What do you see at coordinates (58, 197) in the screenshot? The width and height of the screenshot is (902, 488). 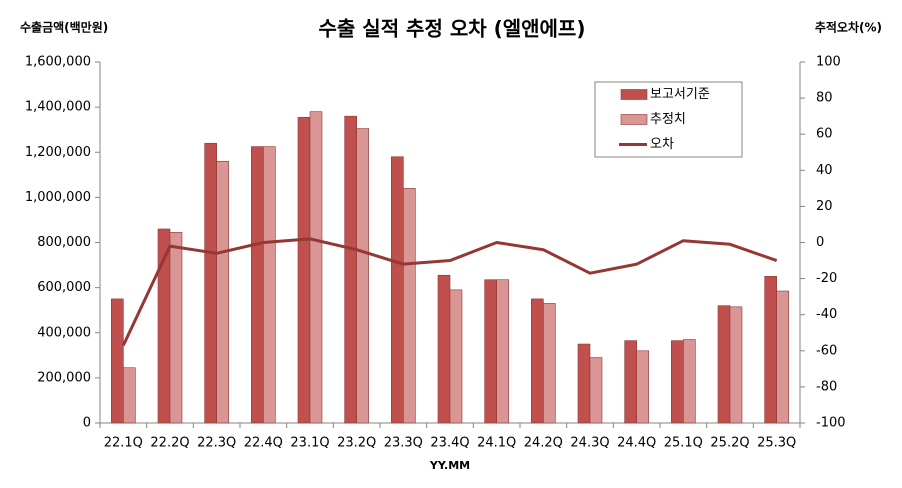 I see `y-tick-label: 1,000,000` at bounding box center [58, 197].